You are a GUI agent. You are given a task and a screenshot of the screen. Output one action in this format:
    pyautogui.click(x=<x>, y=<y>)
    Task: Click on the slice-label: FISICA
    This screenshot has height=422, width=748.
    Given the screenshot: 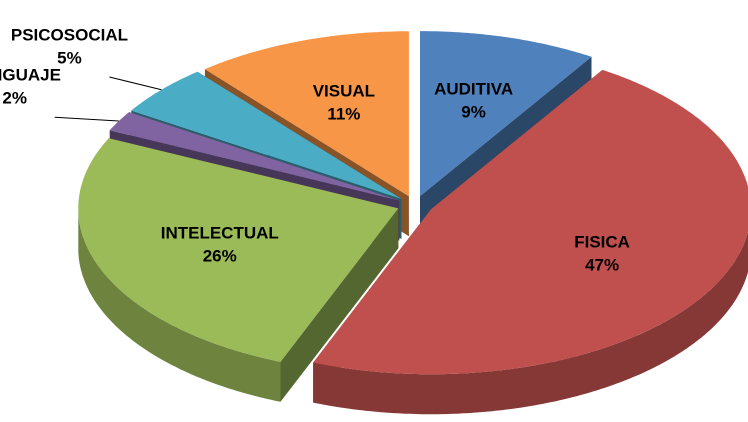 What is the action you would take?
    pyautogui.click(x=602, y=242)
    